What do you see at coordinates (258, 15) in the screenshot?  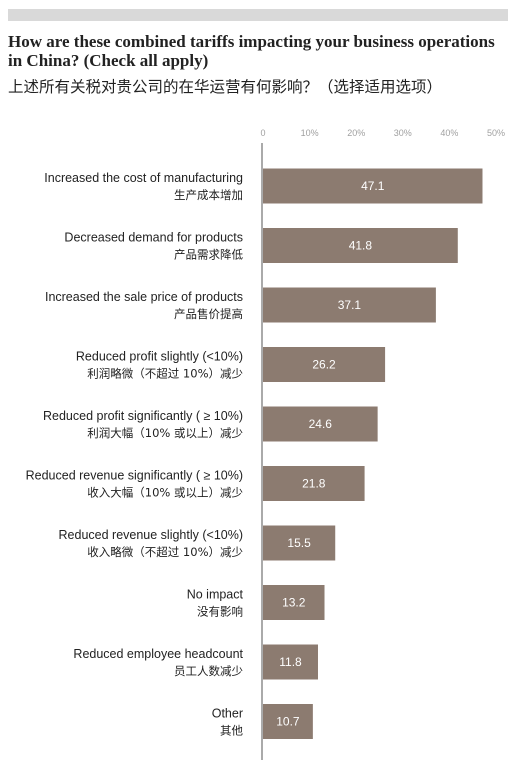 I see `header-bar` at bounding box center [258, 15].